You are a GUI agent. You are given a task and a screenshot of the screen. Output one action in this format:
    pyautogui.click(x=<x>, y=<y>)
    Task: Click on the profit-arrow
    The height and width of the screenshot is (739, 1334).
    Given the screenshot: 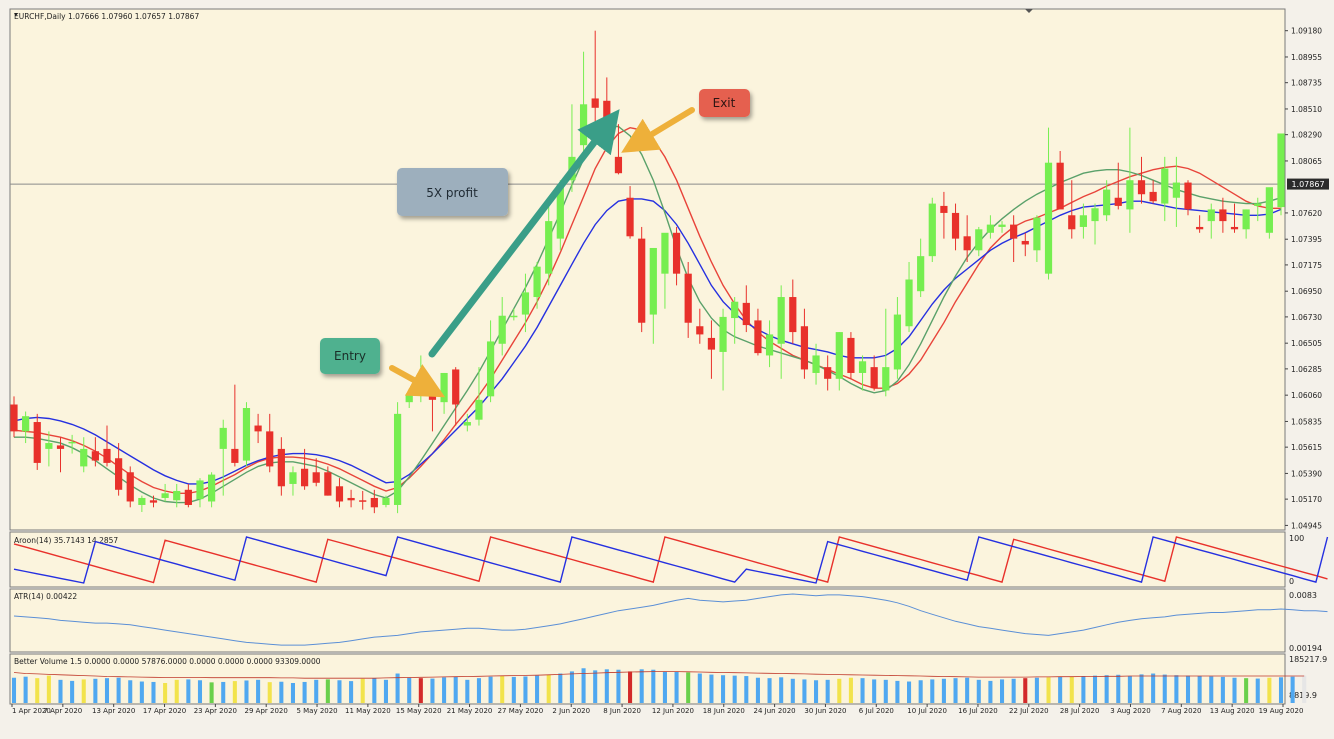 What is the action you would take?
    pyautogui.click(x=524, y=233)
    